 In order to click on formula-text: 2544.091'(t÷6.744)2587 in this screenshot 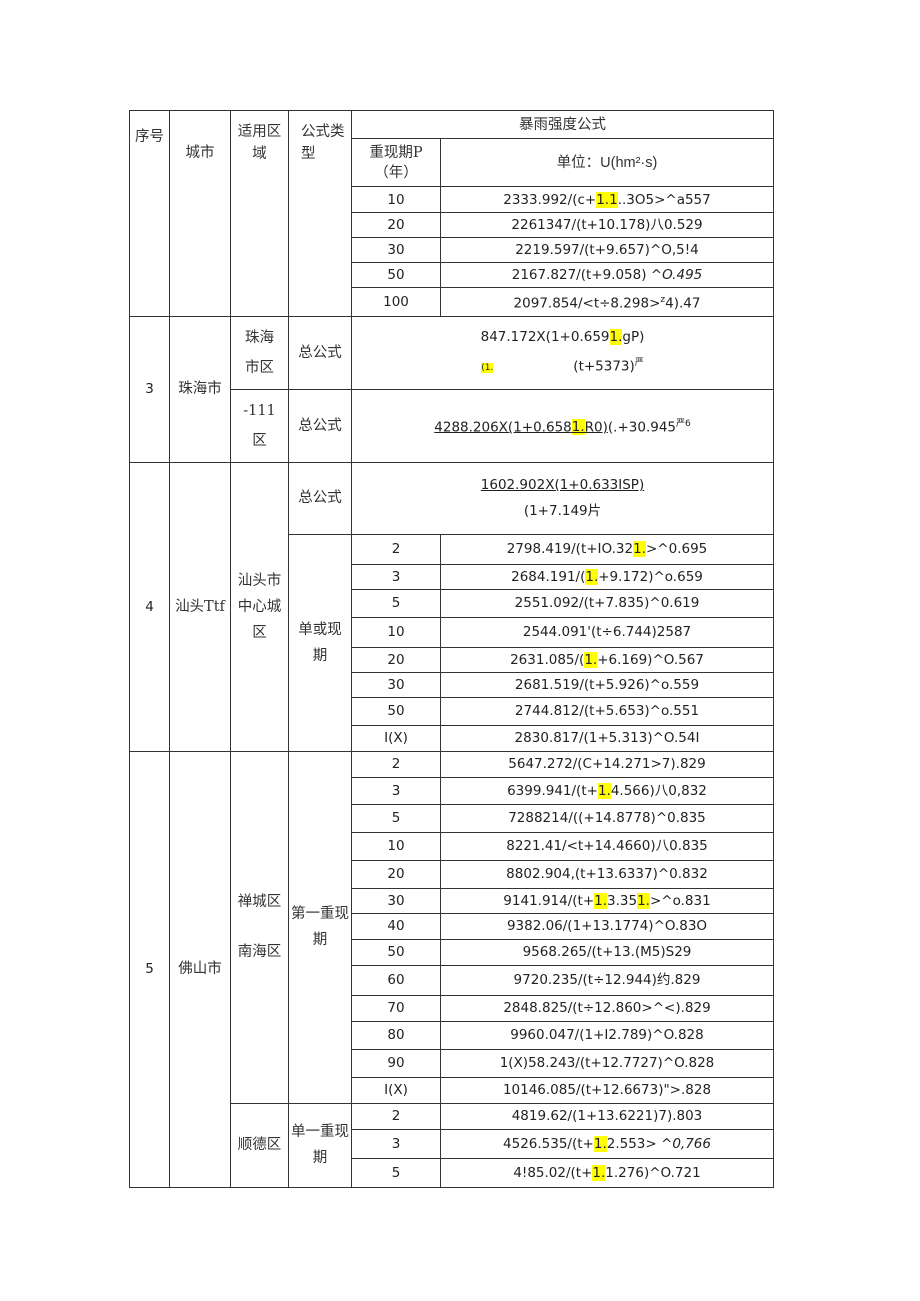, I will do `click(607, 632)`.